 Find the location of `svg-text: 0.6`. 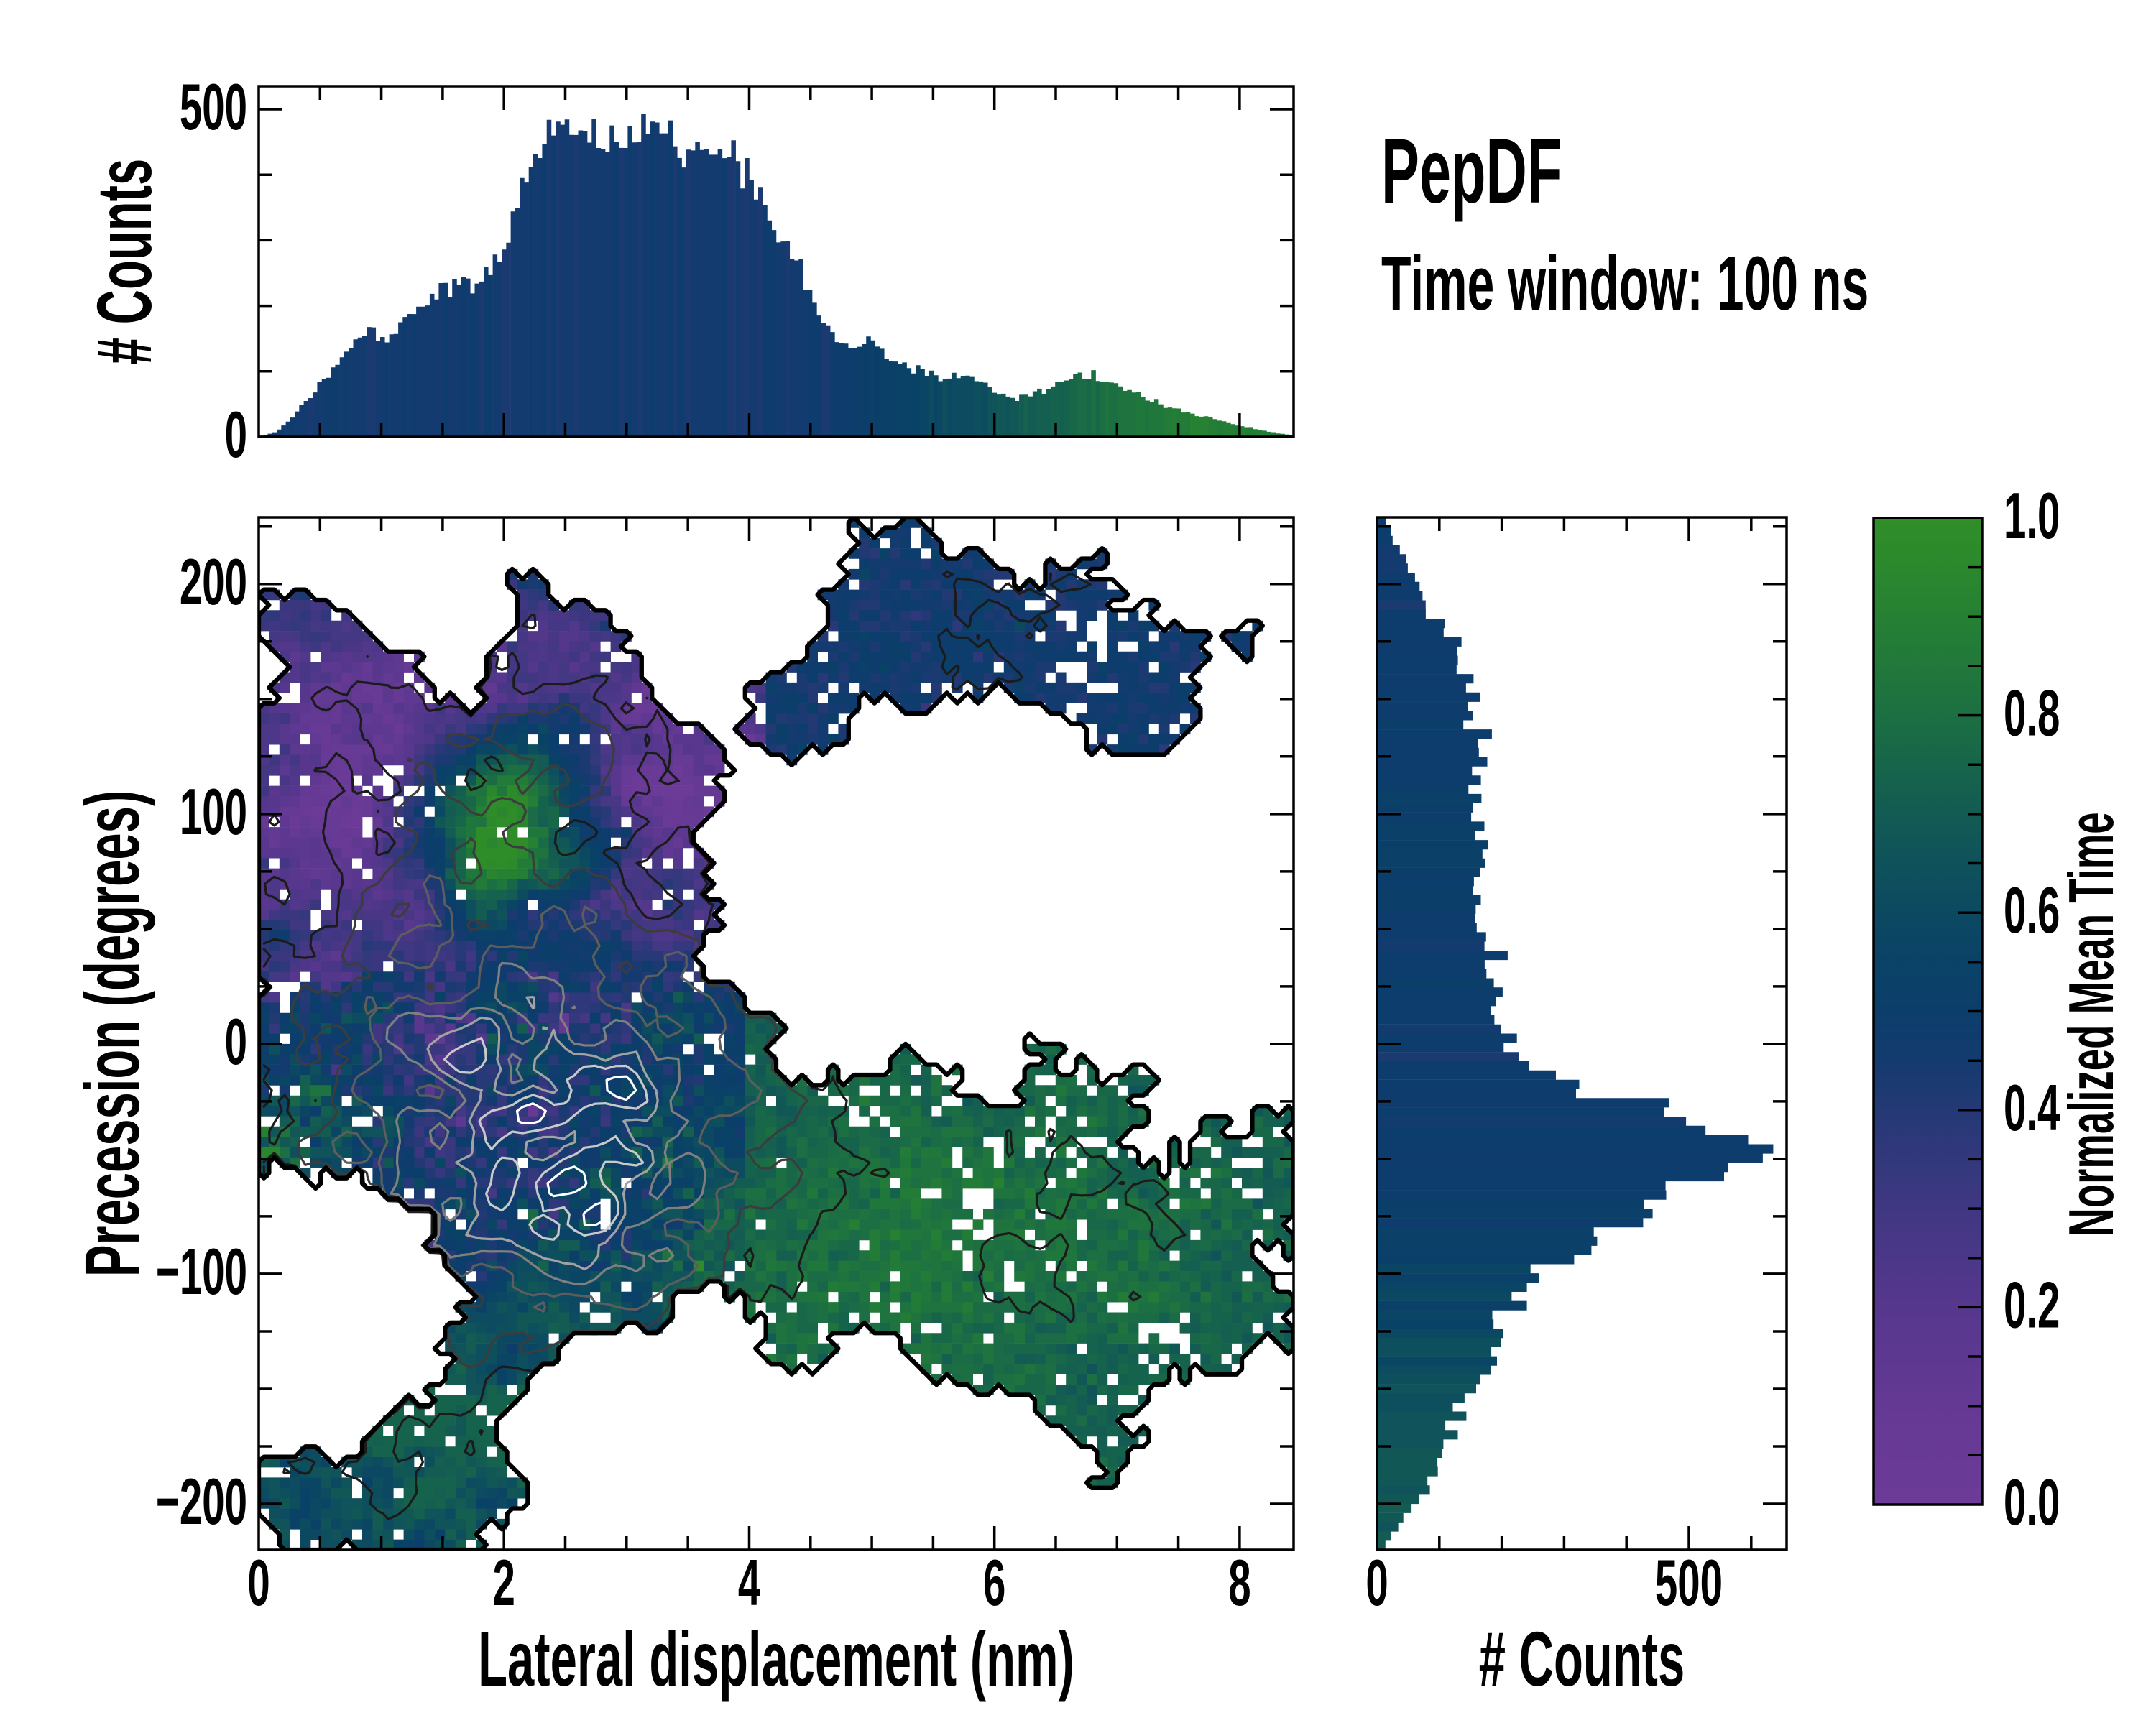

svg-text: 0.6 is located at coordinates (2032, 911).